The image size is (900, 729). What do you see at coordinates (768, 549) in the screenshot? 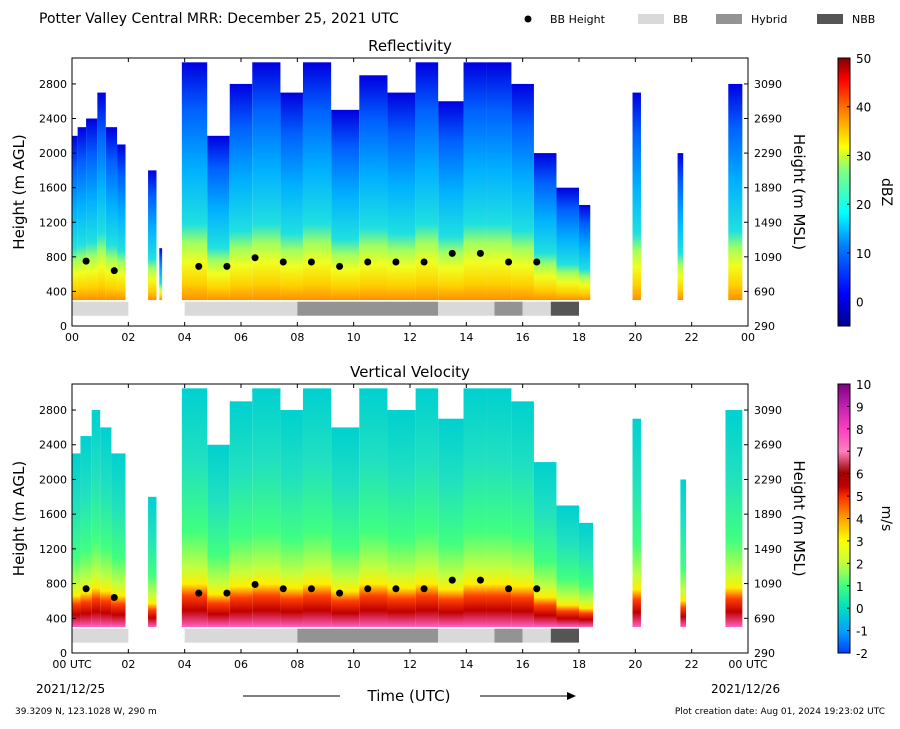
I see `y-right-tick-label: 1490` at bounding box center [768, 549].